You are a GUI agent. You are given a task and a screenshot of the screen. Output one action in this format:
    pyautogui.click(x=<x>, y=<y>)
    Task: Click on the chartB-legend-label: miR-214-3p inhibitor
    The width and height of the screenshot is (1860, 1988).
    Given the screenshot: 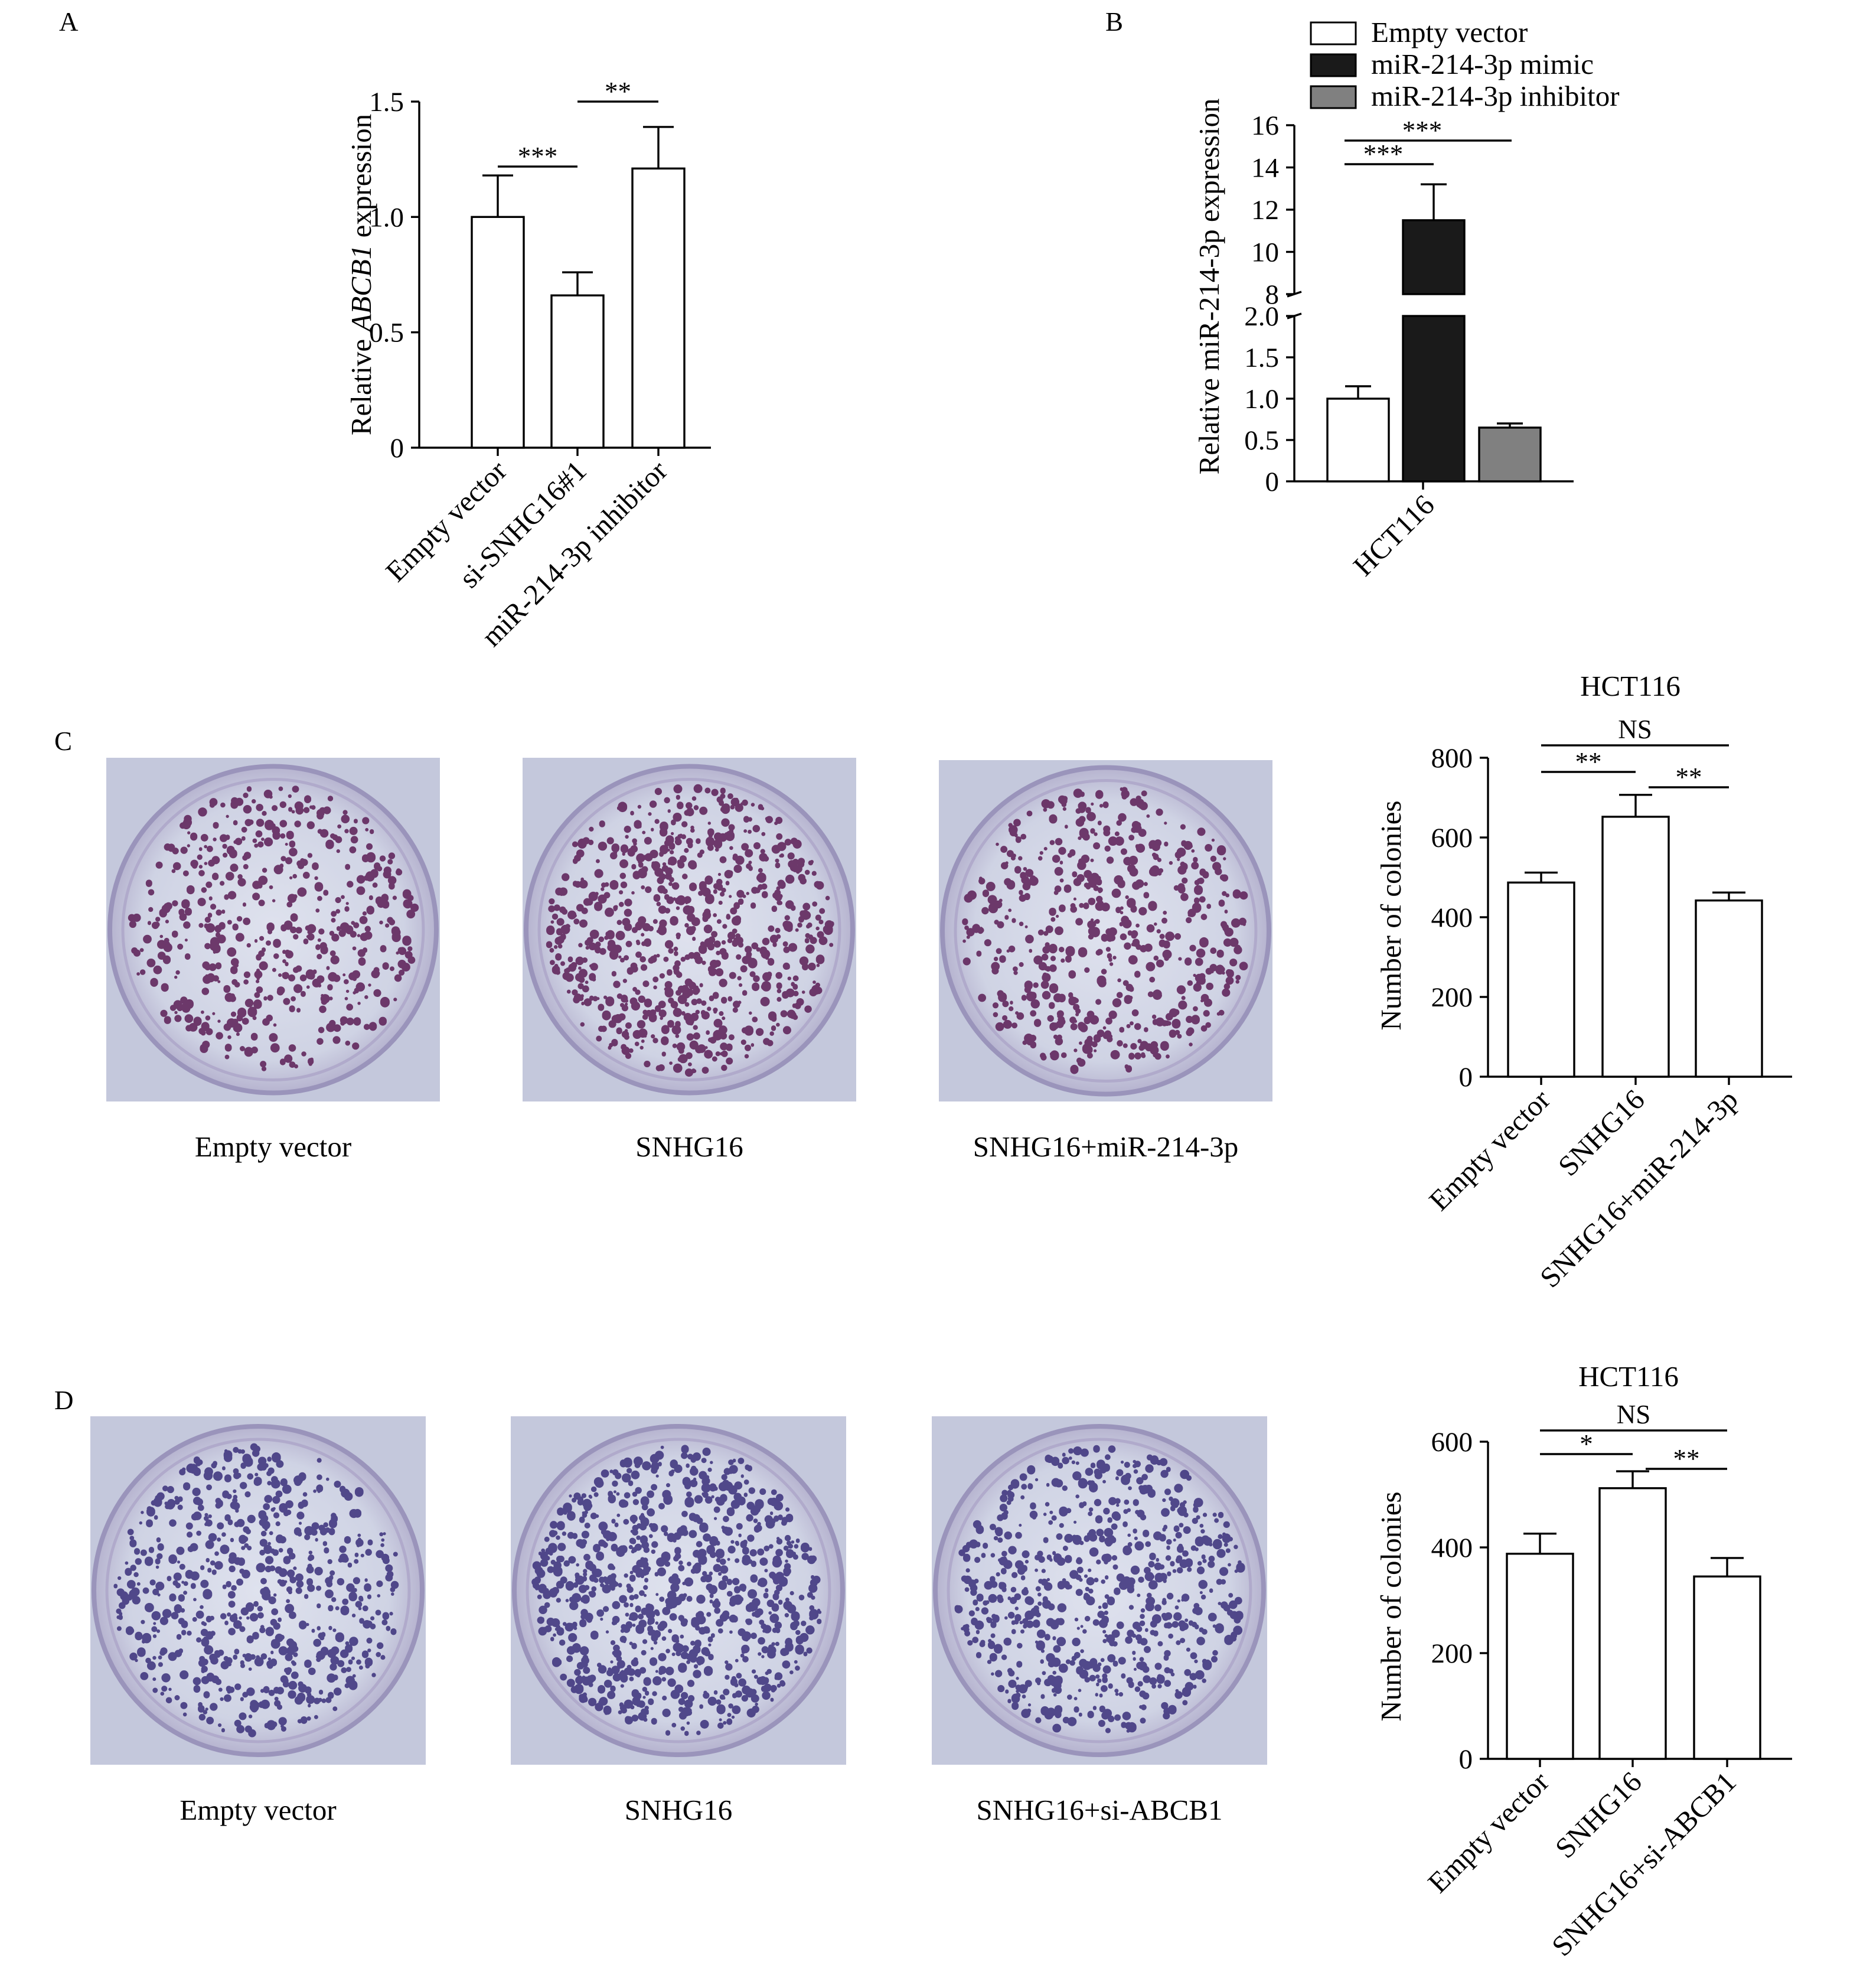 What is the action you would take?
    pyautogui.click(x=1495, y=96)
    